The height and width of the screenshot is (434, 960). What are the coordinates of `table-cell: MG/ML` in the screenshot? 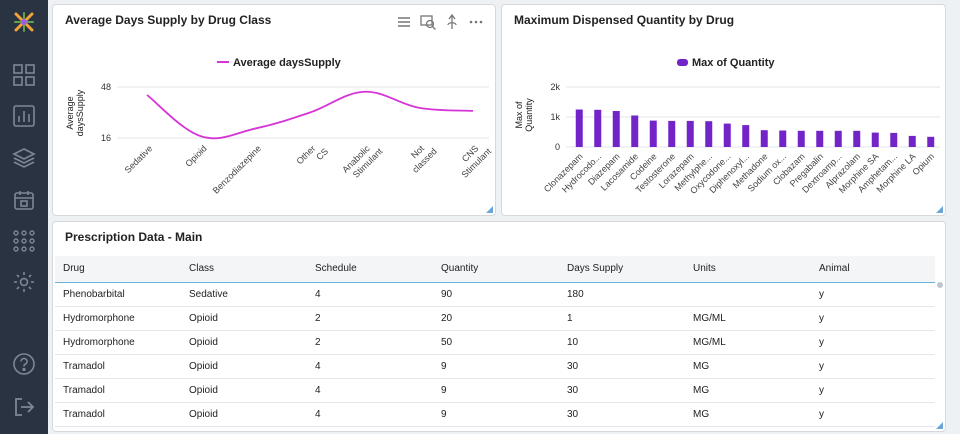 It's located at (748, 318).